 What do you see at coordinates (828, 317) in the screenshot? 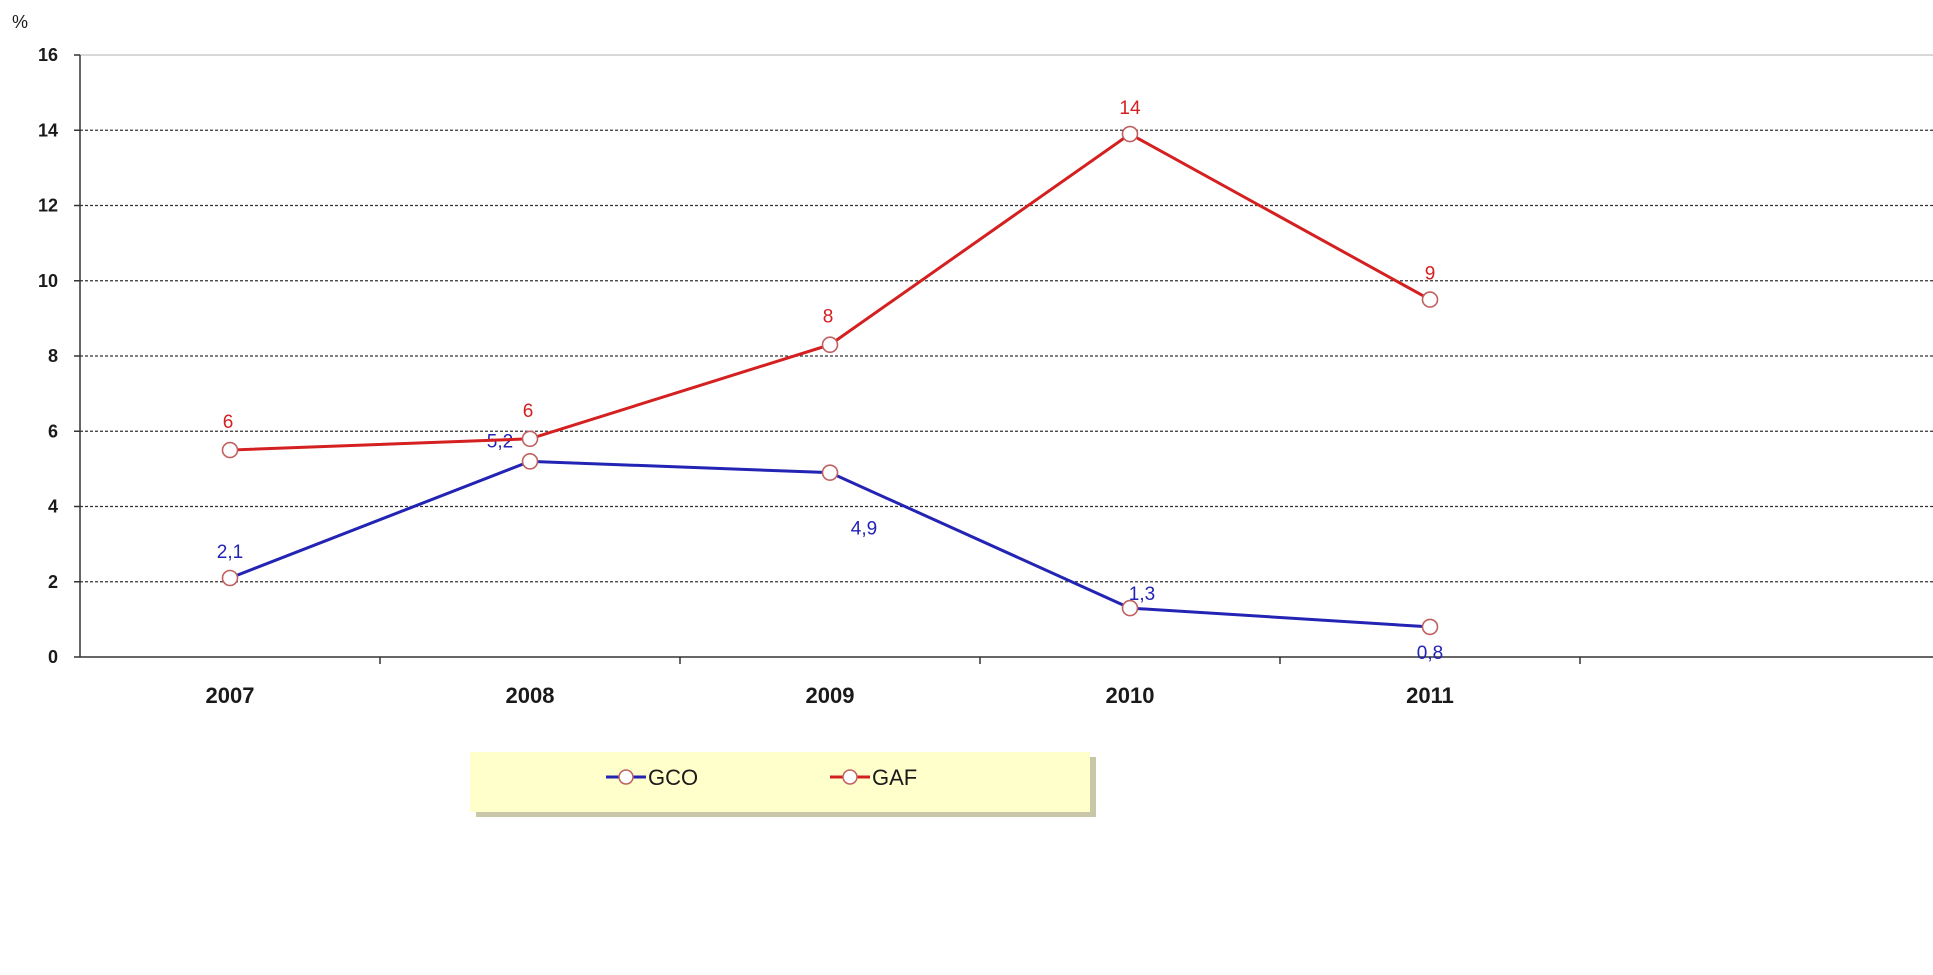
I see `data-label: 8` at bounding box center [828, 317].